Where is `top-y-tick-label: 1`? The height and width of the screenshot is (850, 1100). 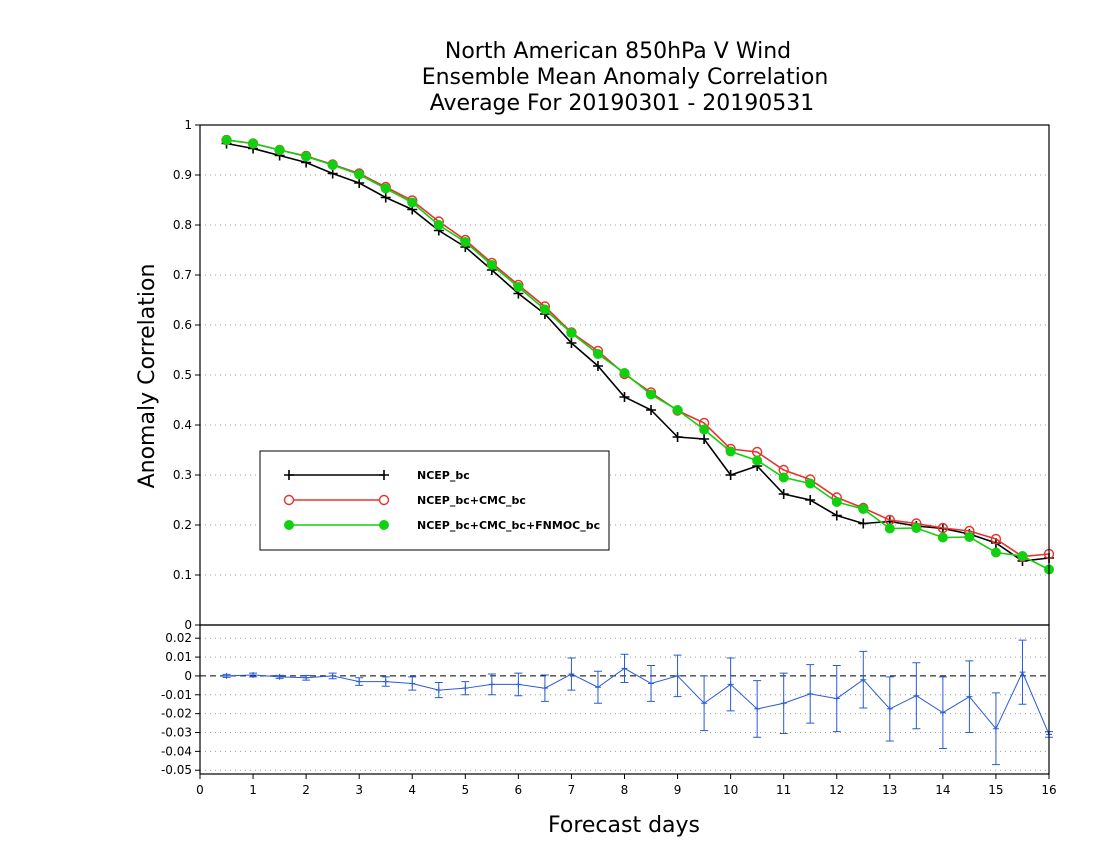
top-y-tick-label: 1 is located at coordinates (188, 125).